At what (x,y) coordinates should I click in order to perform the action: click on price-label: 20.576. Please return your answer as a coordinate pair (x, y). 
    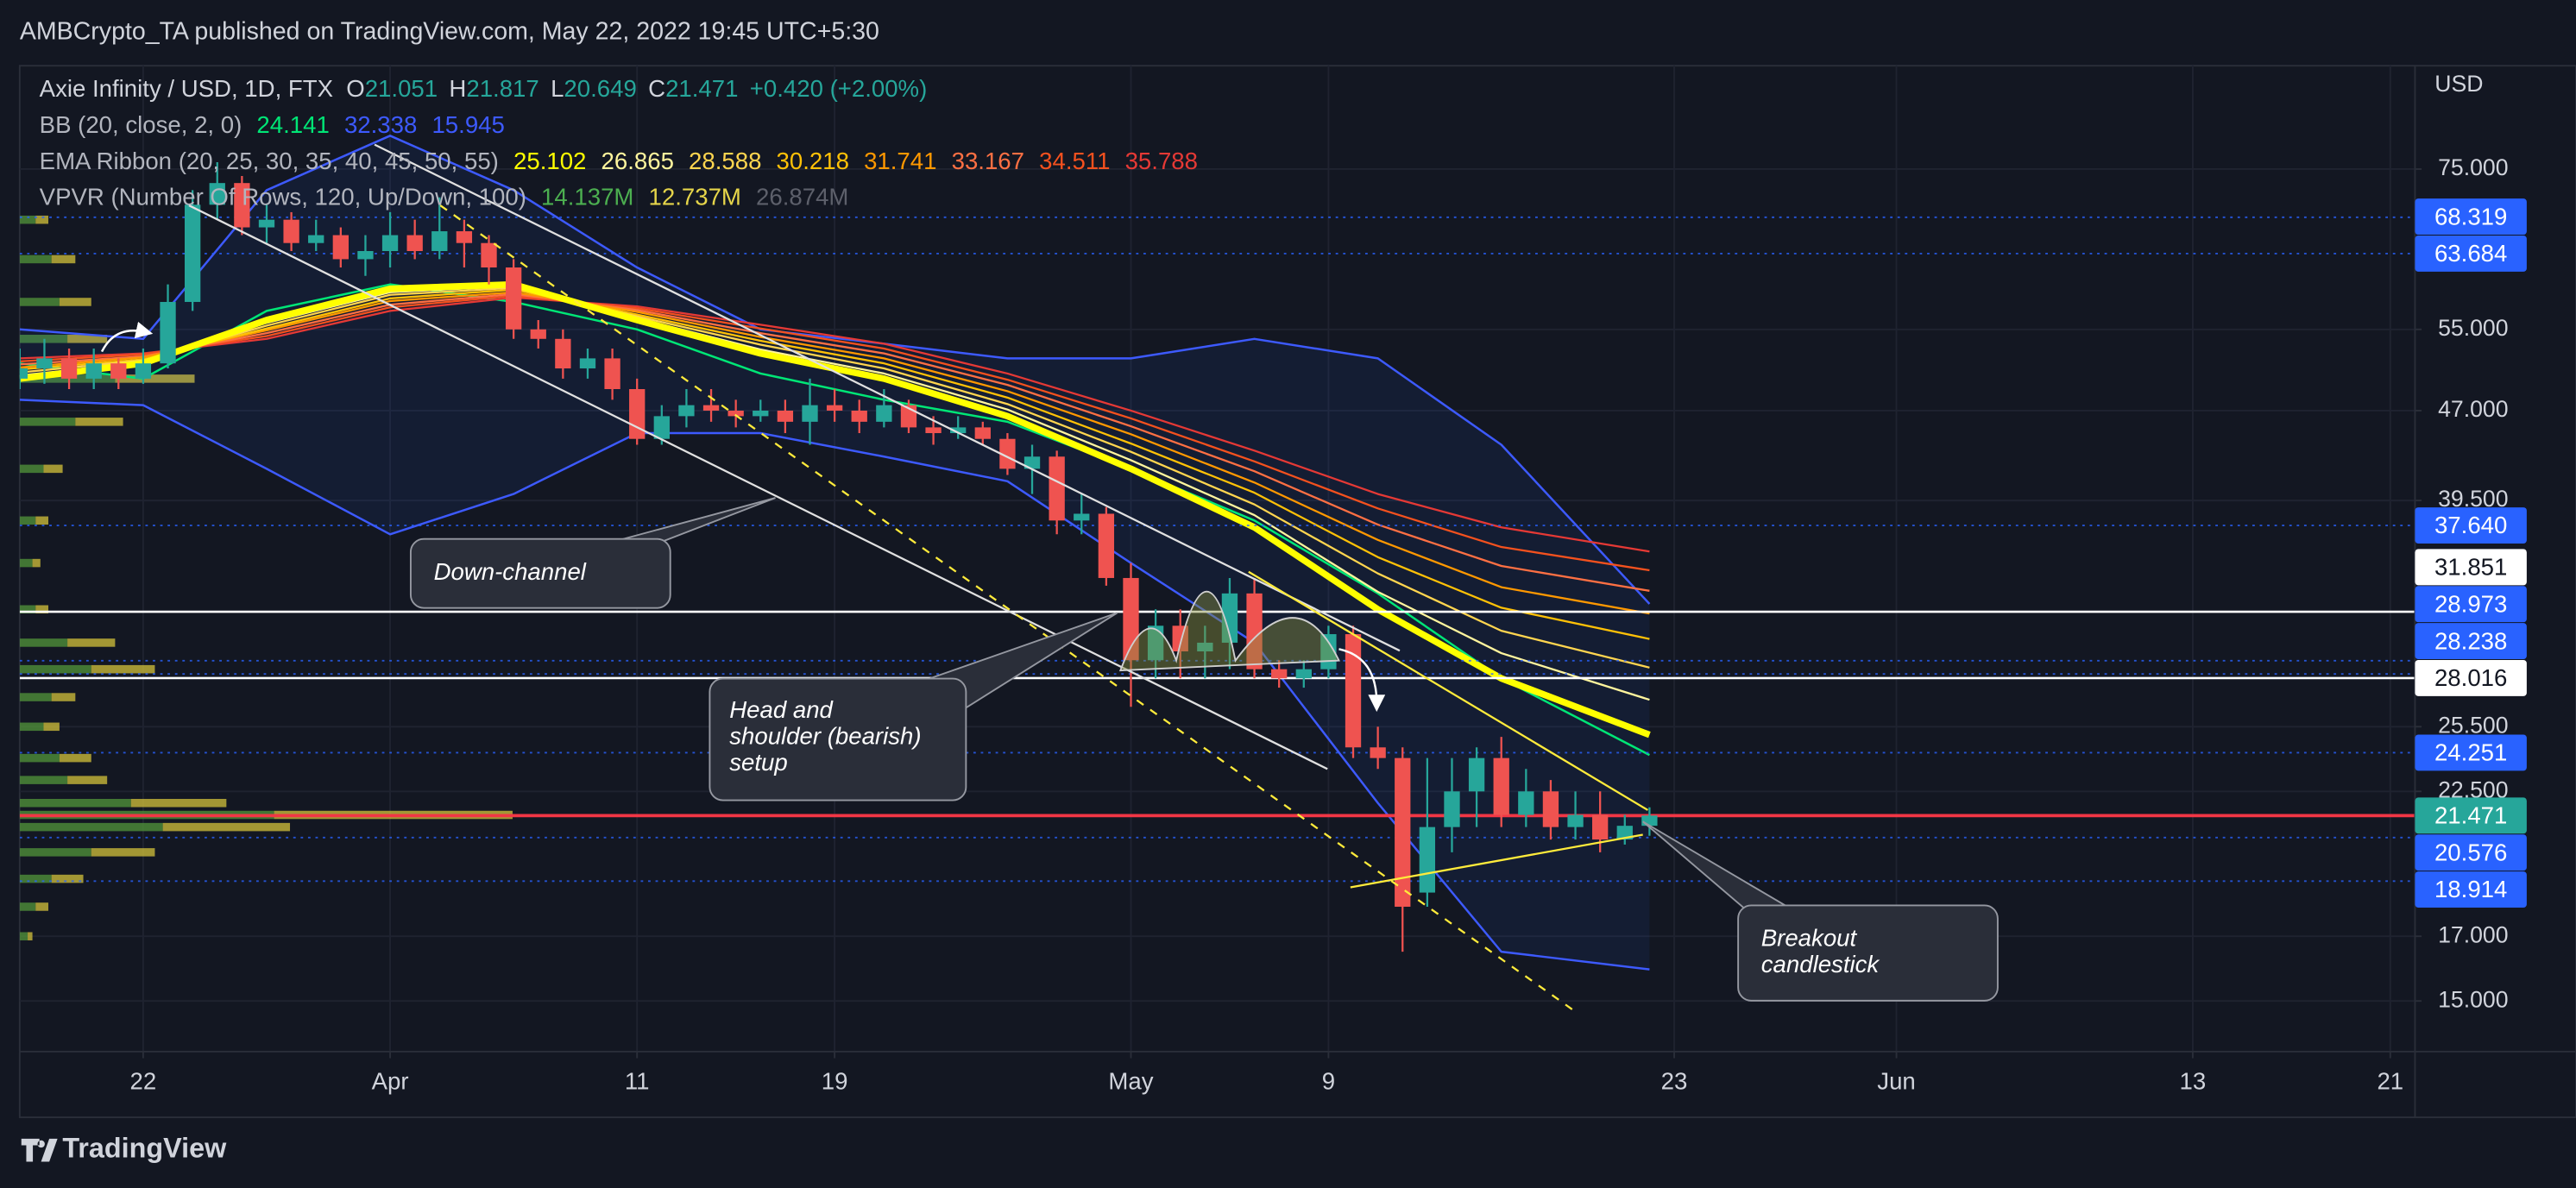
    Looking at the image, I should click on (2470, 852).